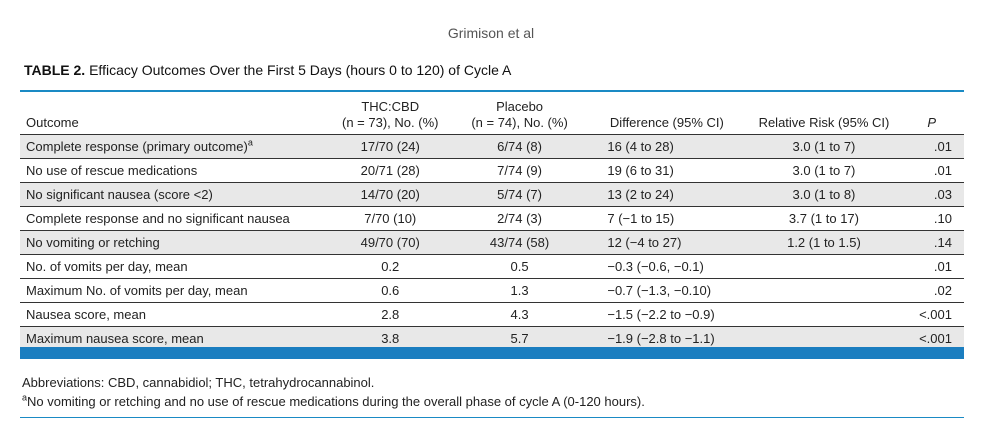 Image resolution: width=982 pixels, height=440 pixels. I want to click on header-outcome: Outcome, so click(173, 114).